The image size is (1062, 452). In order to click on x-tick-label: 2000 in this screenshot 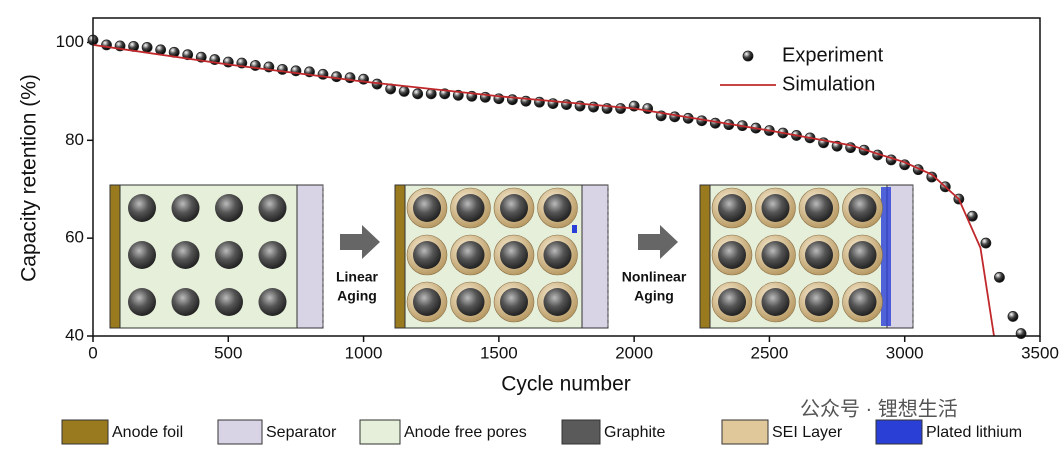, I will do `click(634, 352)`.